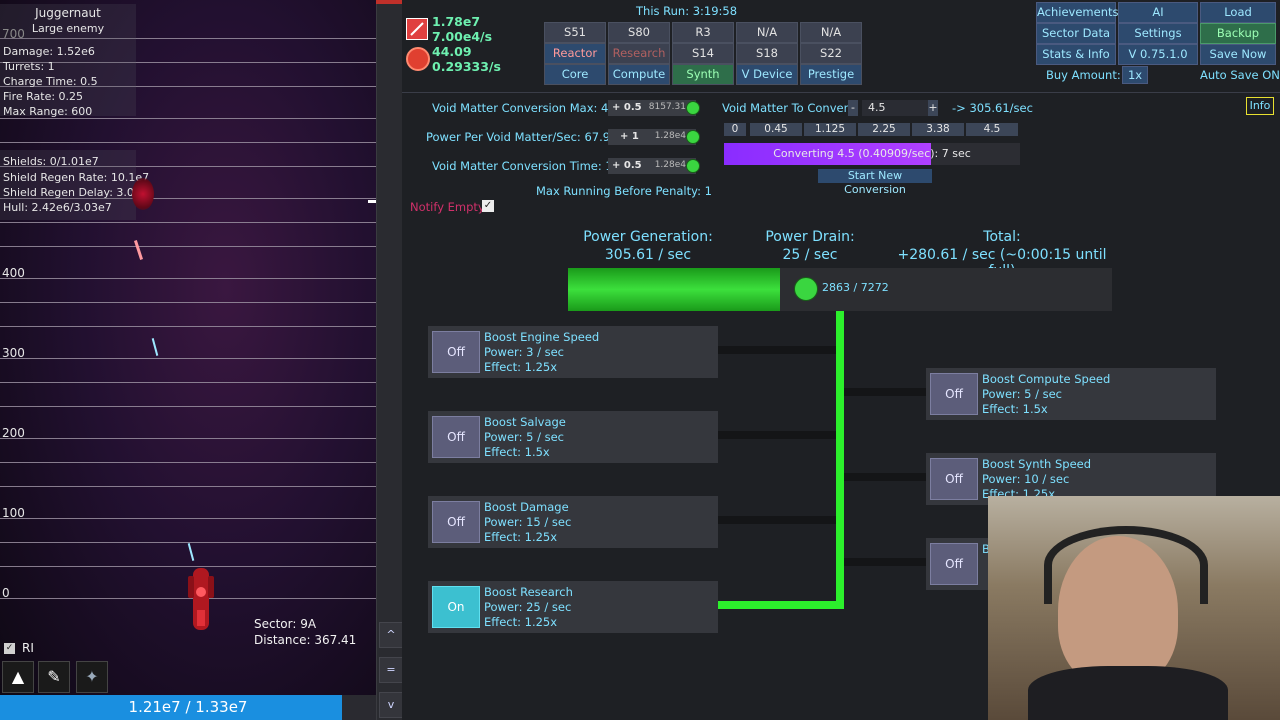  Describe the element at coordinates (68, 60) in the screenshot. I see `enemy-info-panel` at that location.